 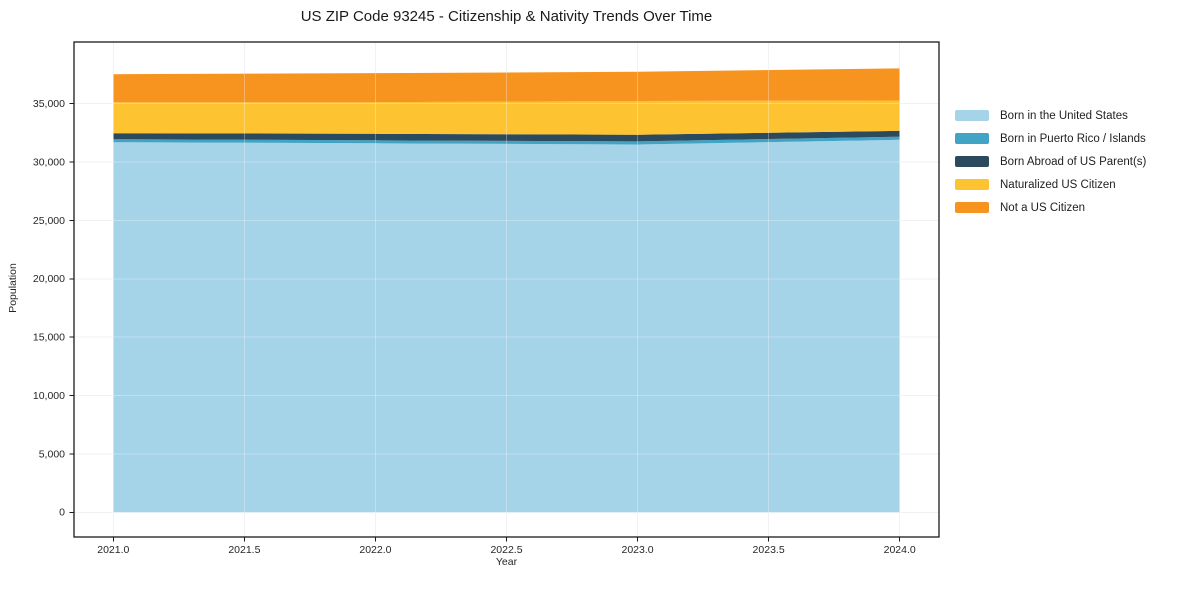 What do you see at coordinates (972, 207) in the screenshot?
I see `legend-swatch-not_citizen` at bounding box center [972, 207].